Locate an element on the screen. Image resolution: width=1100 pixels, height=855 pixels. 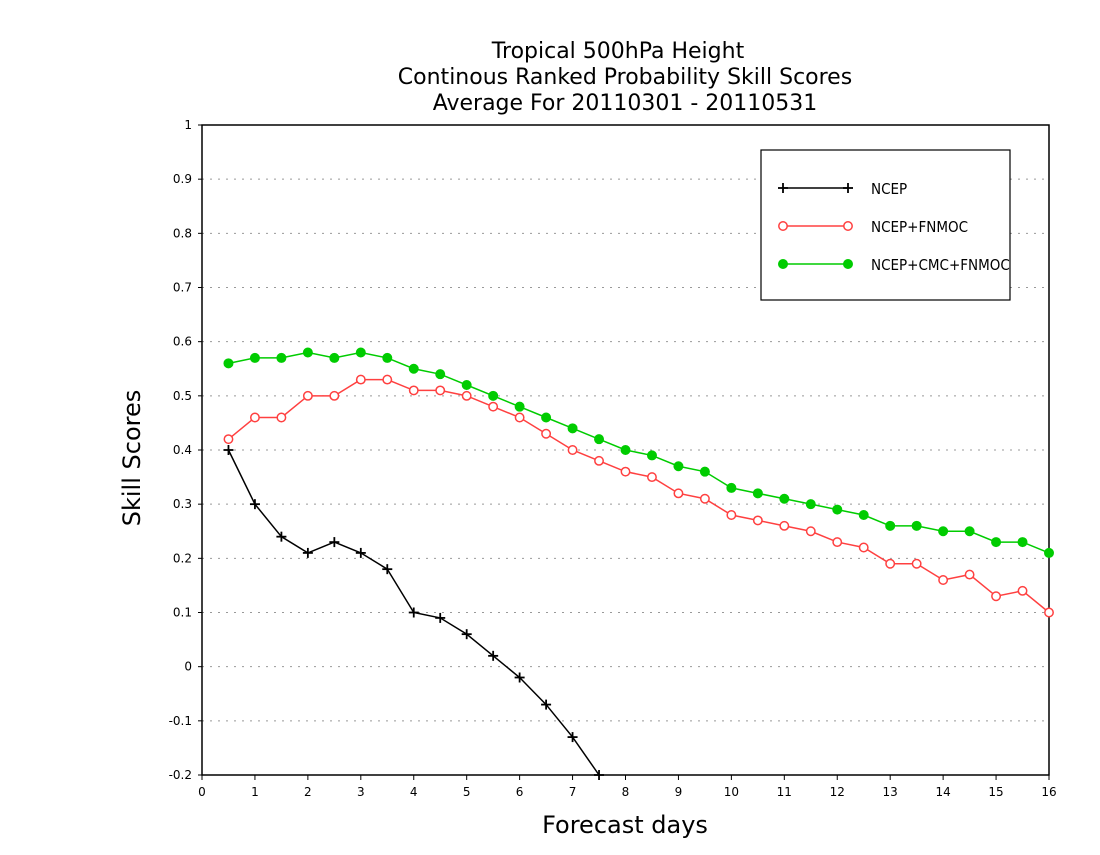
x-tick-label: 15 is located at coordinates (995, 792).